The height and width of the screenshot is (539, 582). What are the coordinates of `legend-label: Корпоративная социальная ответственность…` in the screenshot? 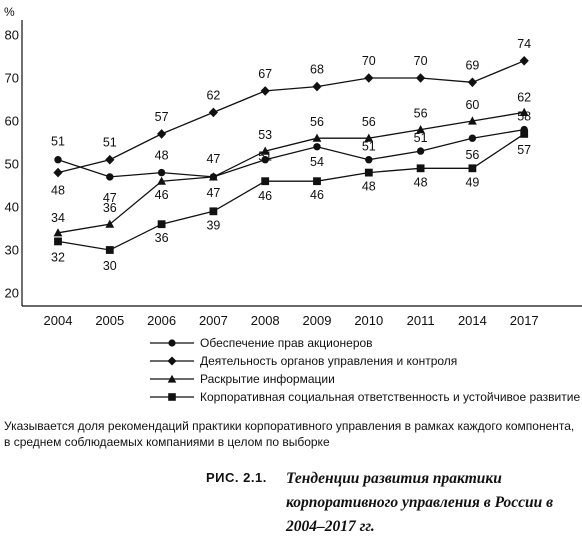 It's located at (390, 397).